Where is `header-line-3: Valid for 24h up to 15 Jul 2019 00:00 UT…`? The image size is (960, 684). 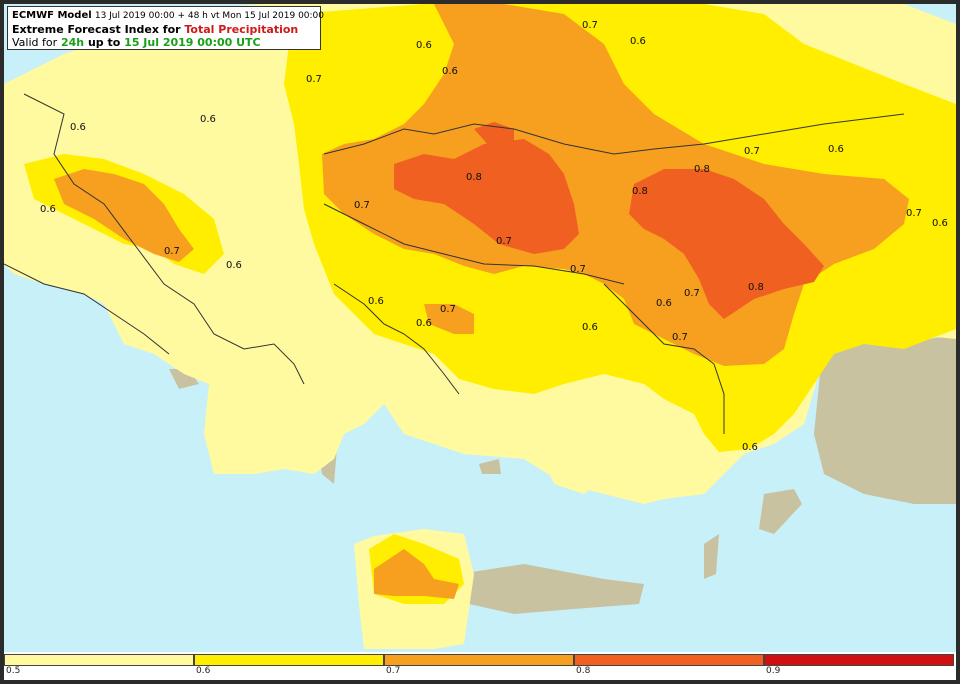 header-line-3: Valid for 24h up to 15 Jul 2019 00:00 UT… is located at coordinates (164, 42).